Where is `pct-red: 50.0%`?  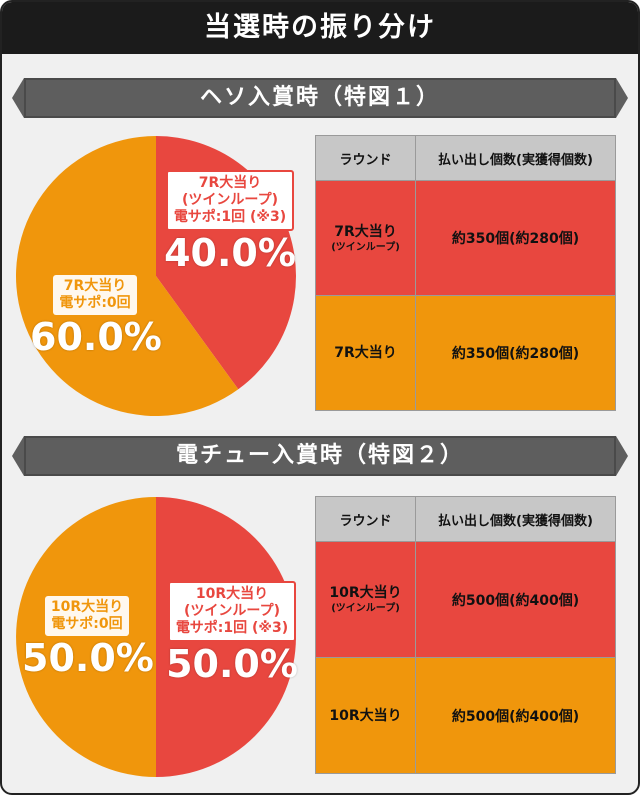
pct-red: 50.0% is located at coordinates (232, 664).